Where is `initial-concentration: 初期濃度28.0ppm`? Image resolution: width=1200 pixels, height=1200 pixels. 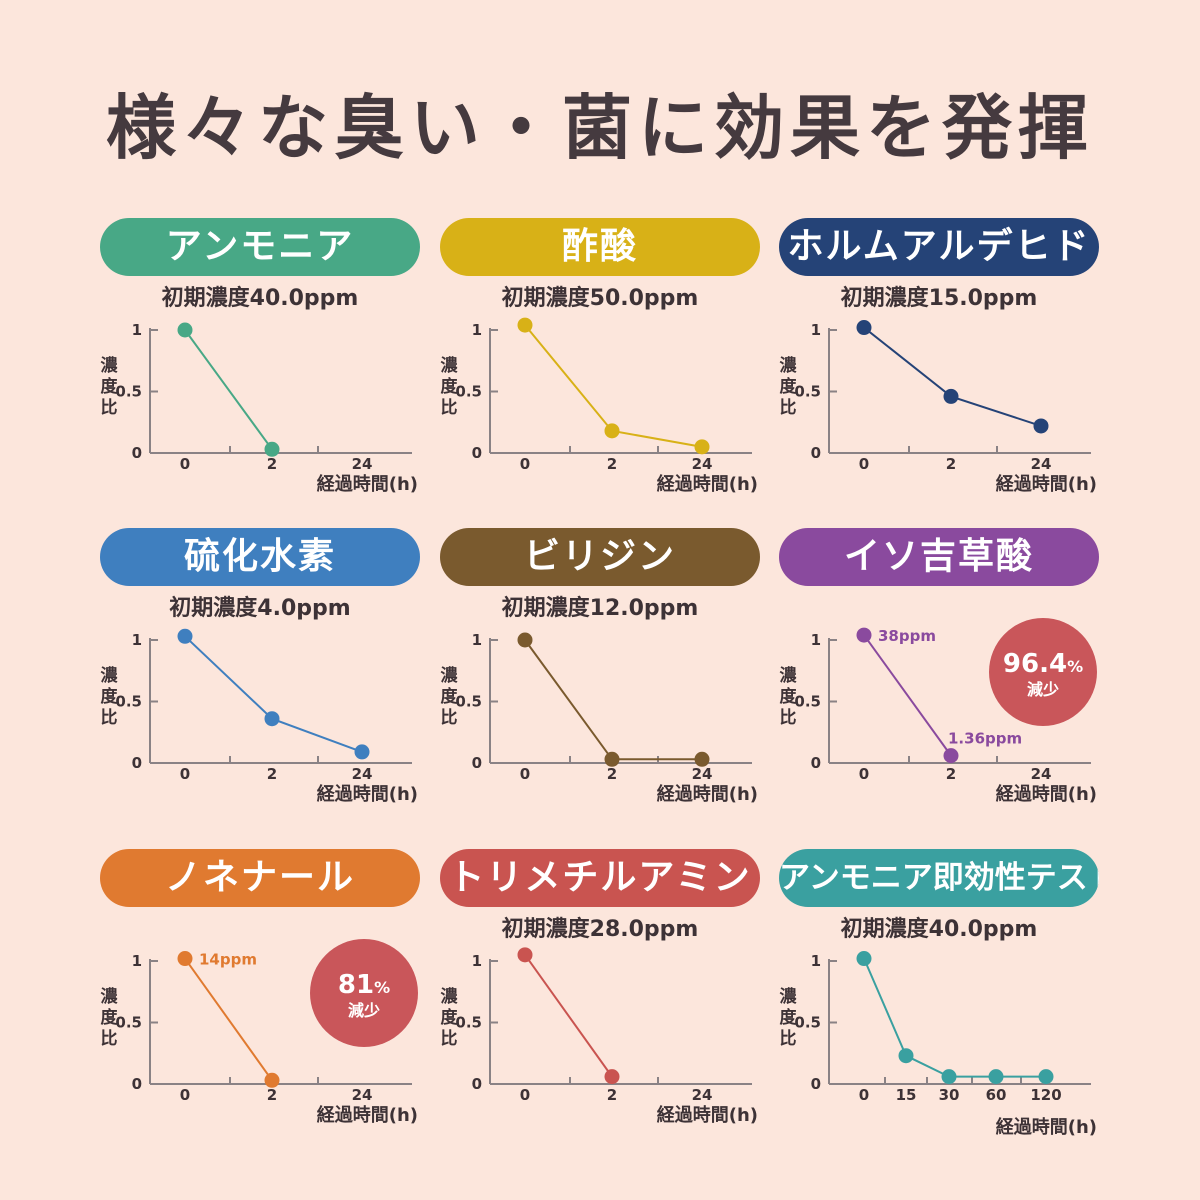
initial-concentration: 初期濃度28.0ppm is located at coordinates (600, 929).